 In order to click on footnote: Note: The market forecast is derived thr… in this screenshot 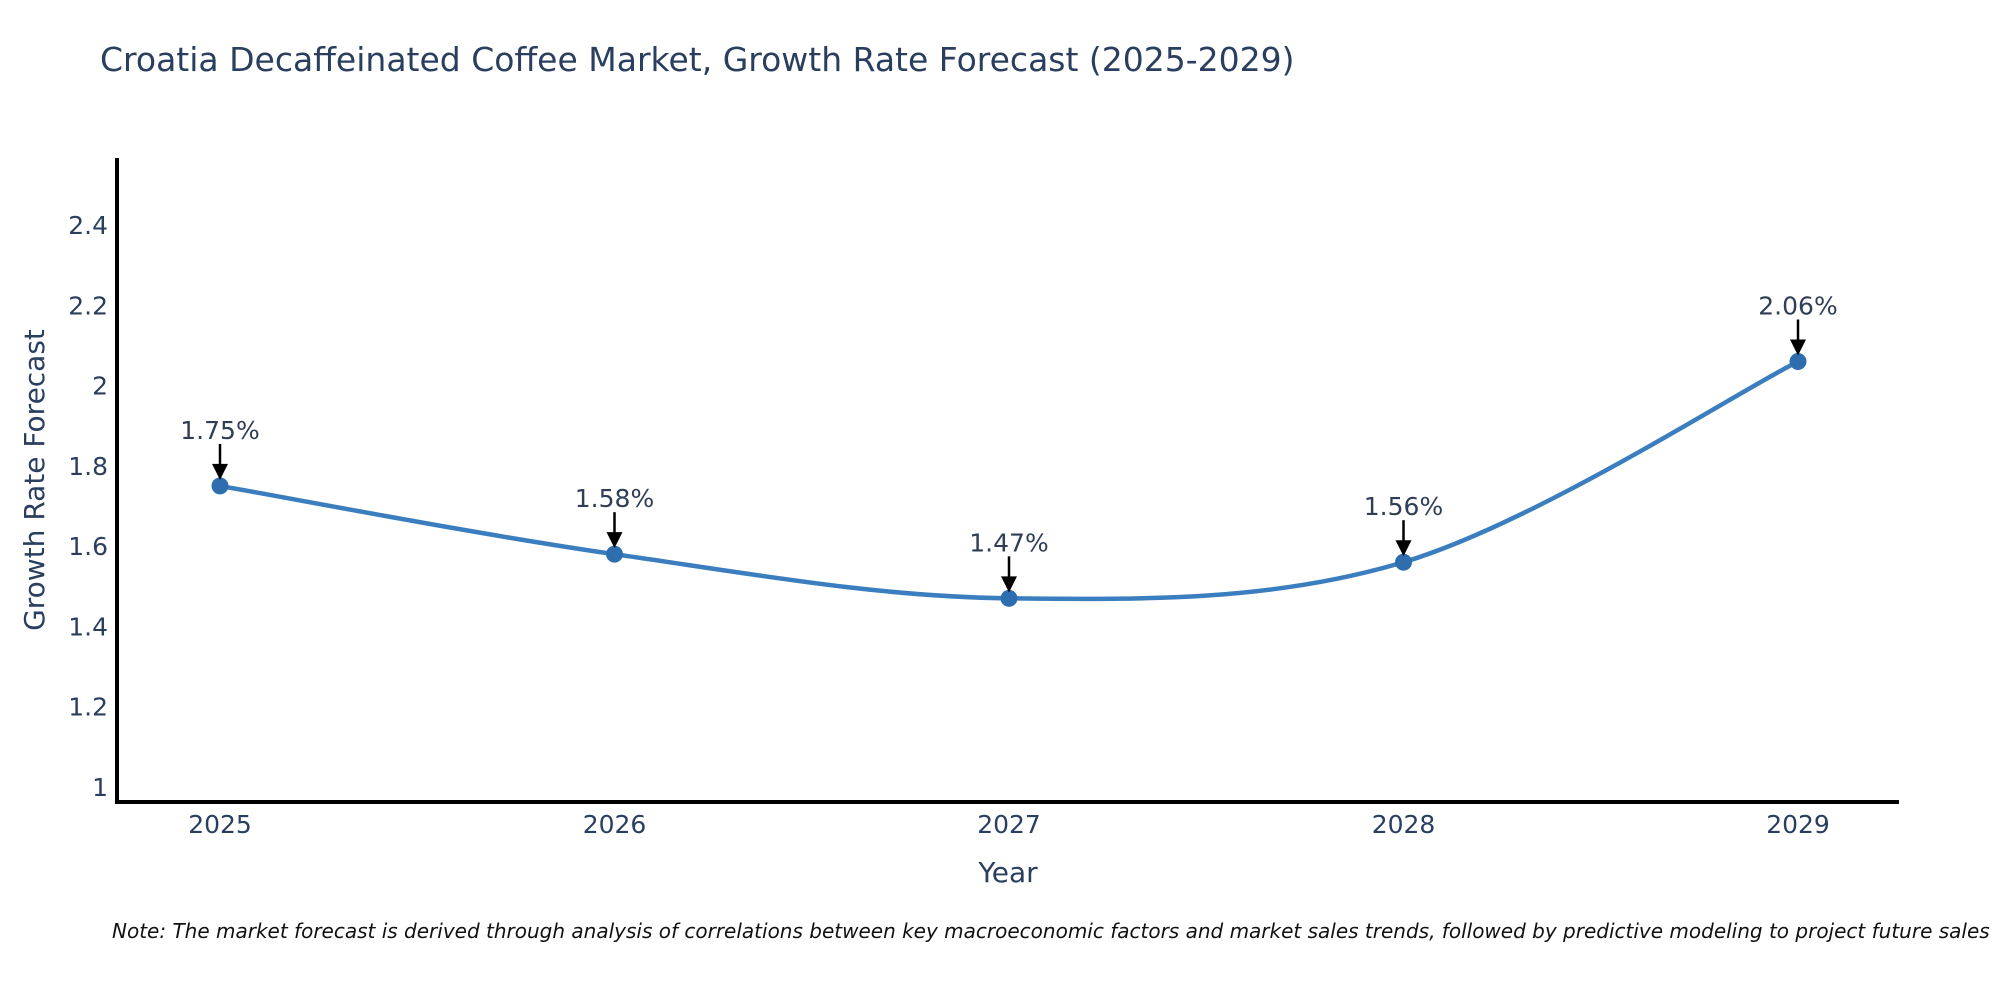, I will do `click(1051, 931)`.